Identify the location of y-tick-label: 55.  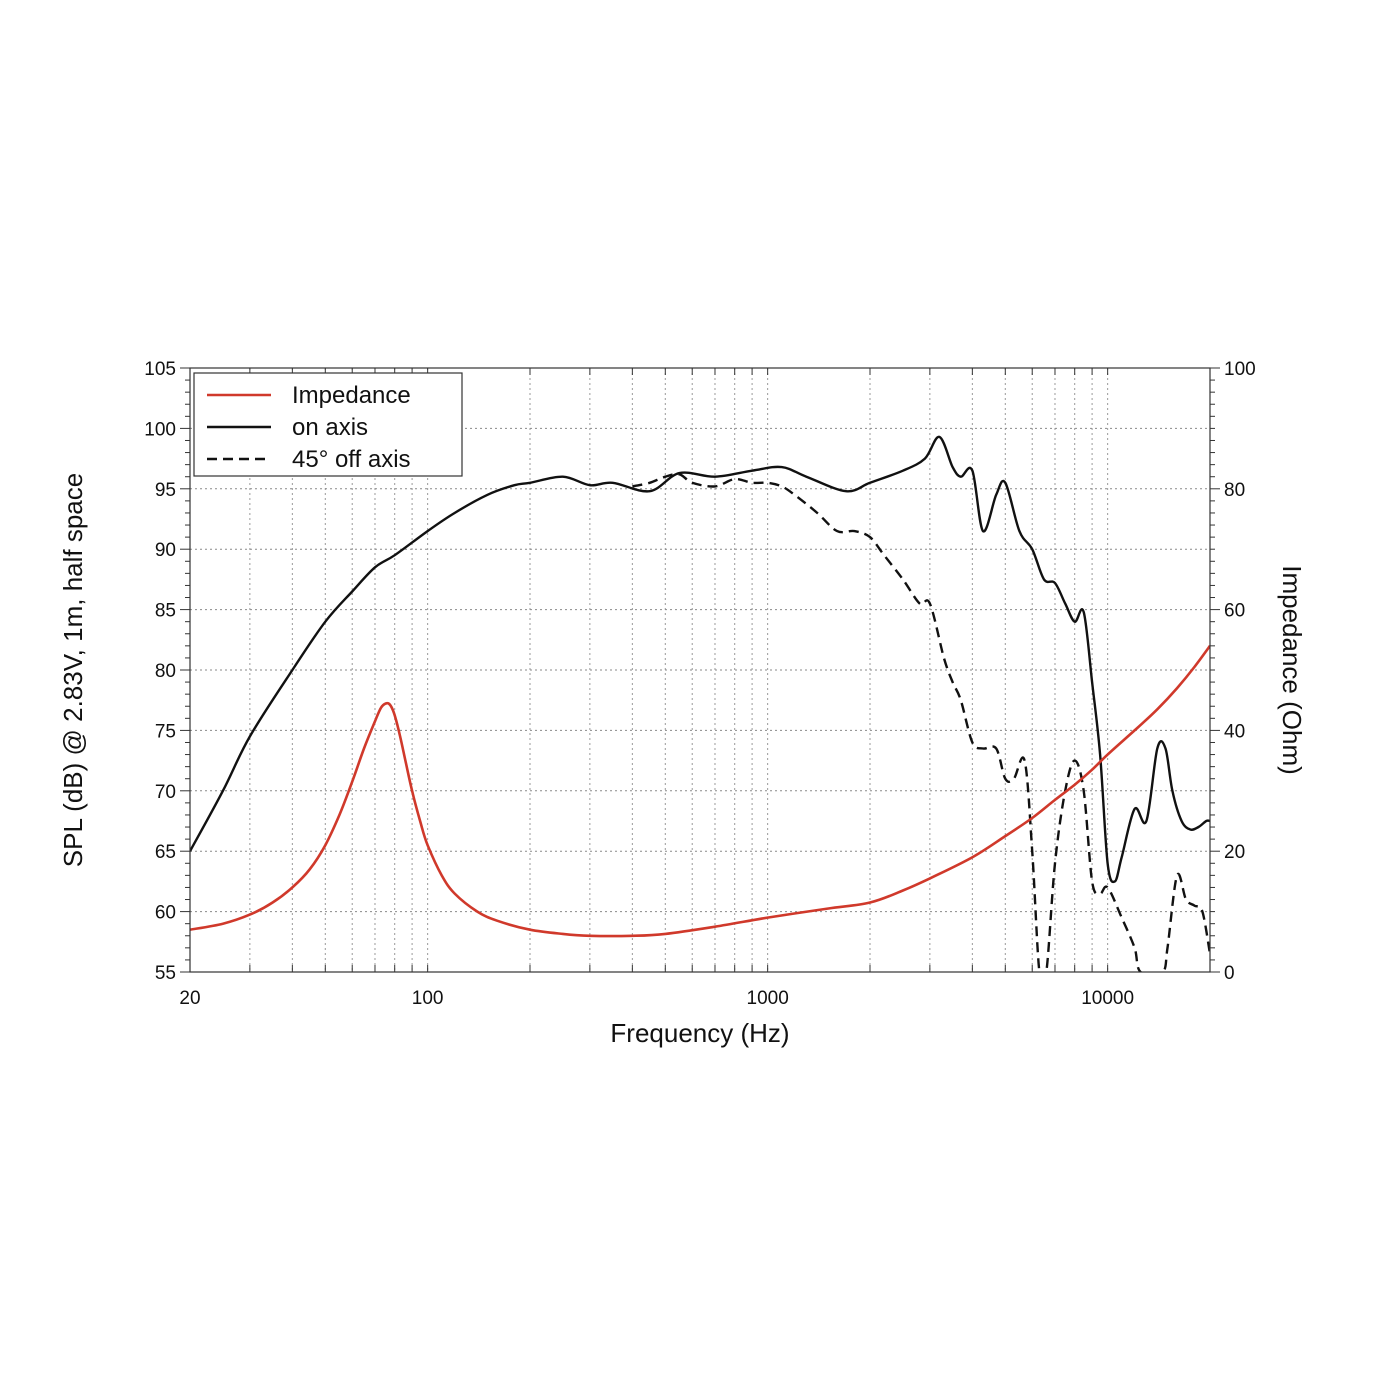
(165, 973).